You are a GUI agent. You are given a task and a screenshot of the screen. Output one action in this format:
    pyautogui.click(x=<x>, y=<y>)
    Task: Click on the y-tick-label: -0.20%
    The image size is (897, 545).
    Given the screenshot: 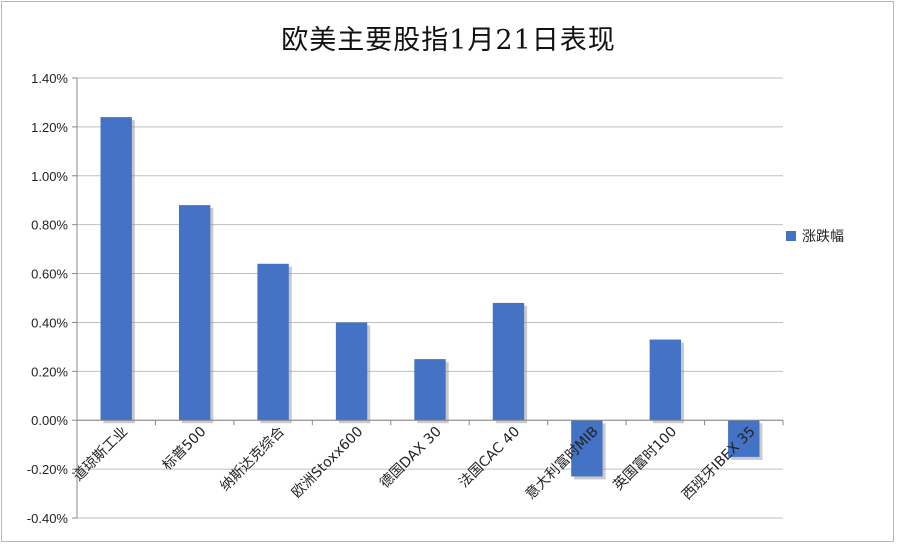 What is the action you would take?
    pyautogui.click(x=48, y=469)
    